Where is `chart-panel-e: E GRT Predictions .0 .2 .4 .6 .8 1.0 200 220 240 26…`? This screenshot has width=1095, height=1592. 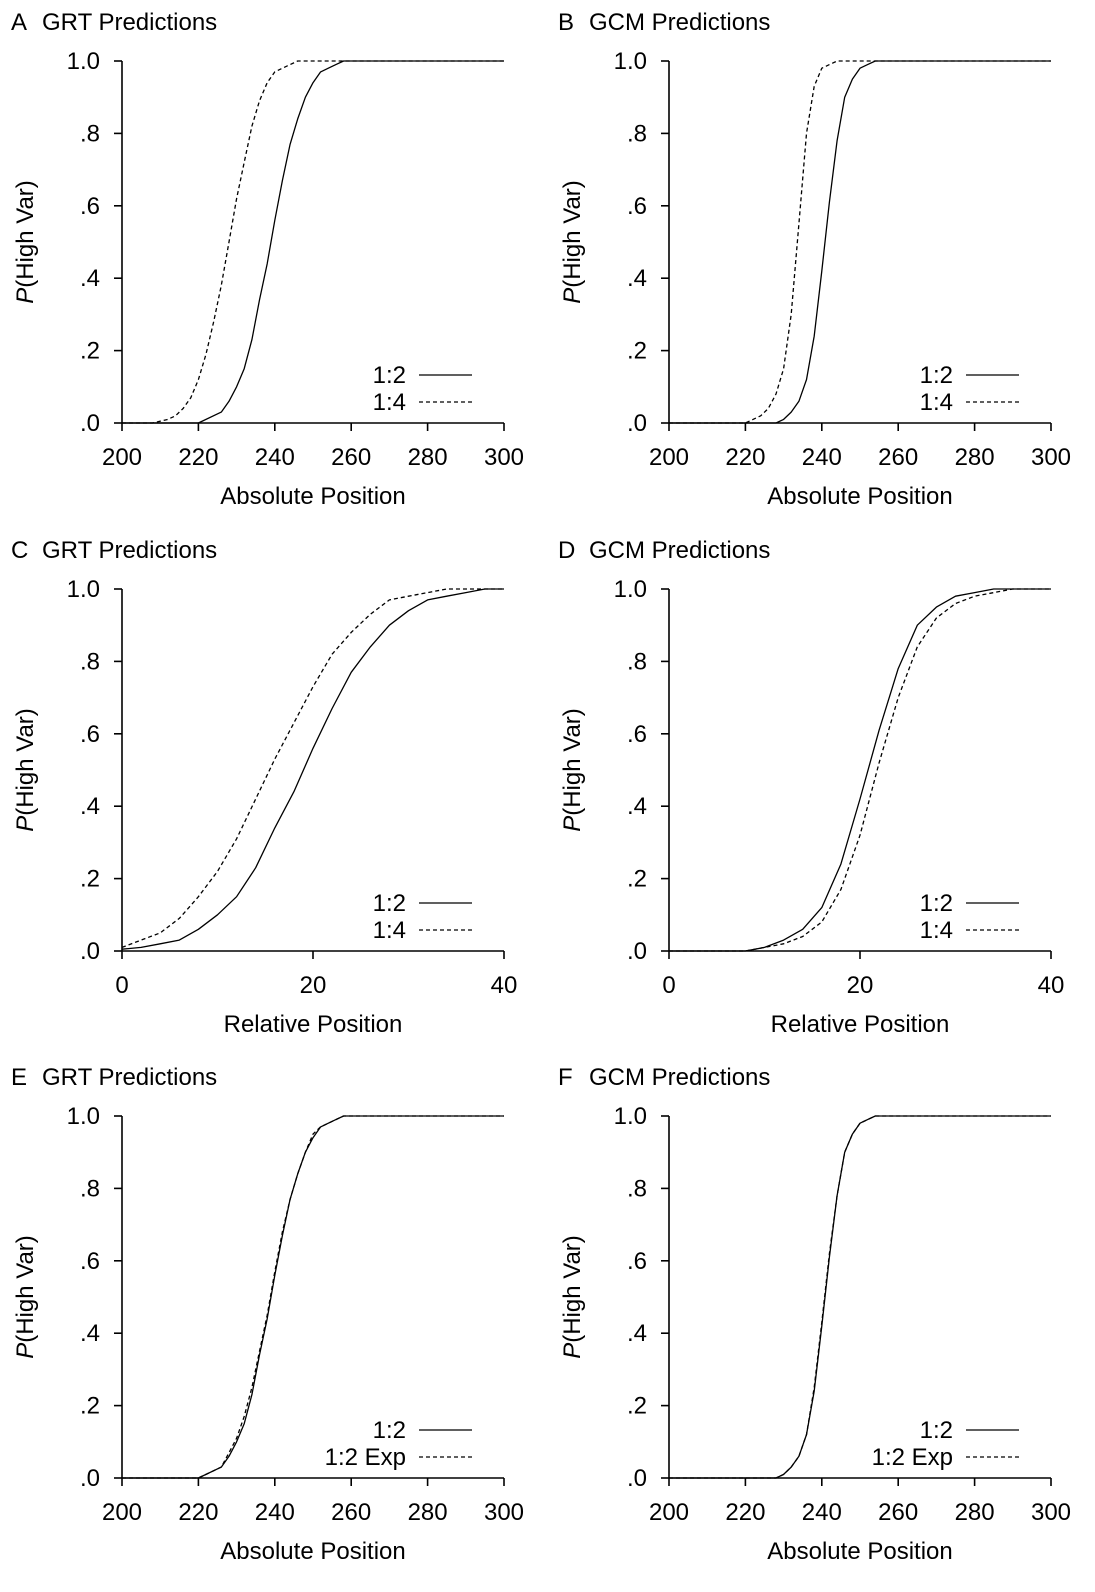
chart-panel-e: E GRT Predictions .0 .2 .4 .6 .8 1.0 200 220 240 26… is located at coordinates (267, 1314).